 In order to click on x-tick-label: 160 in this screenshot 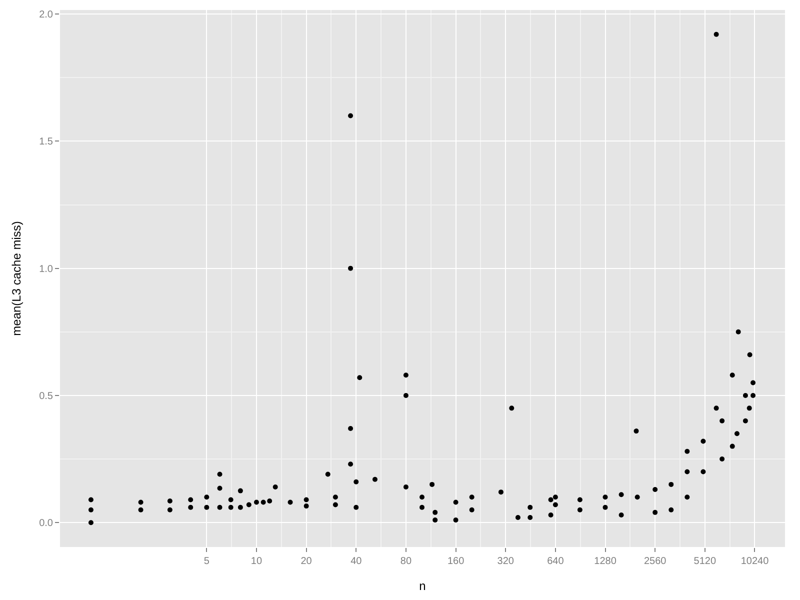, I will do `click(456, 561)`.